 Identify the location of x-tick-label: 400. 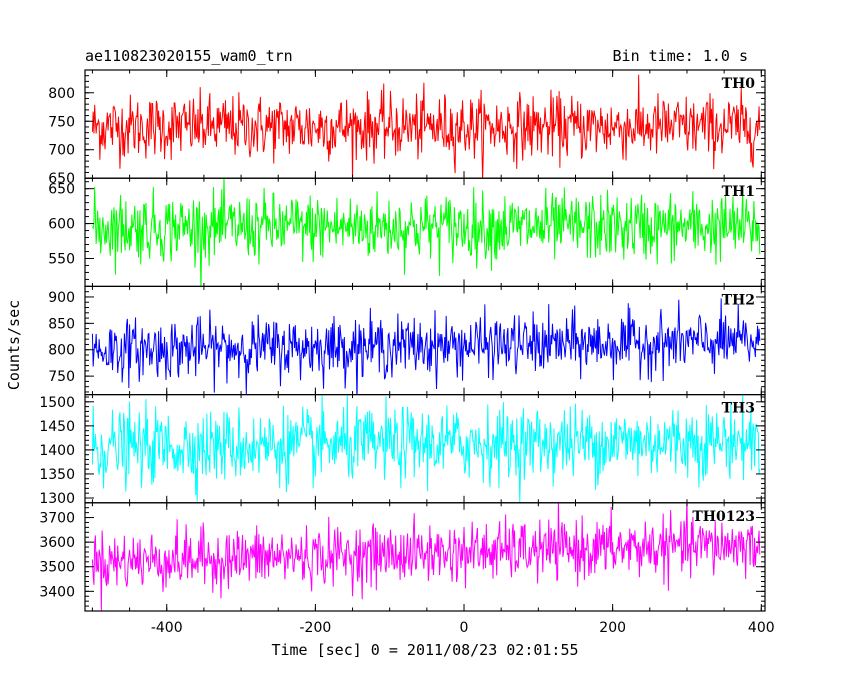
(761, 628).